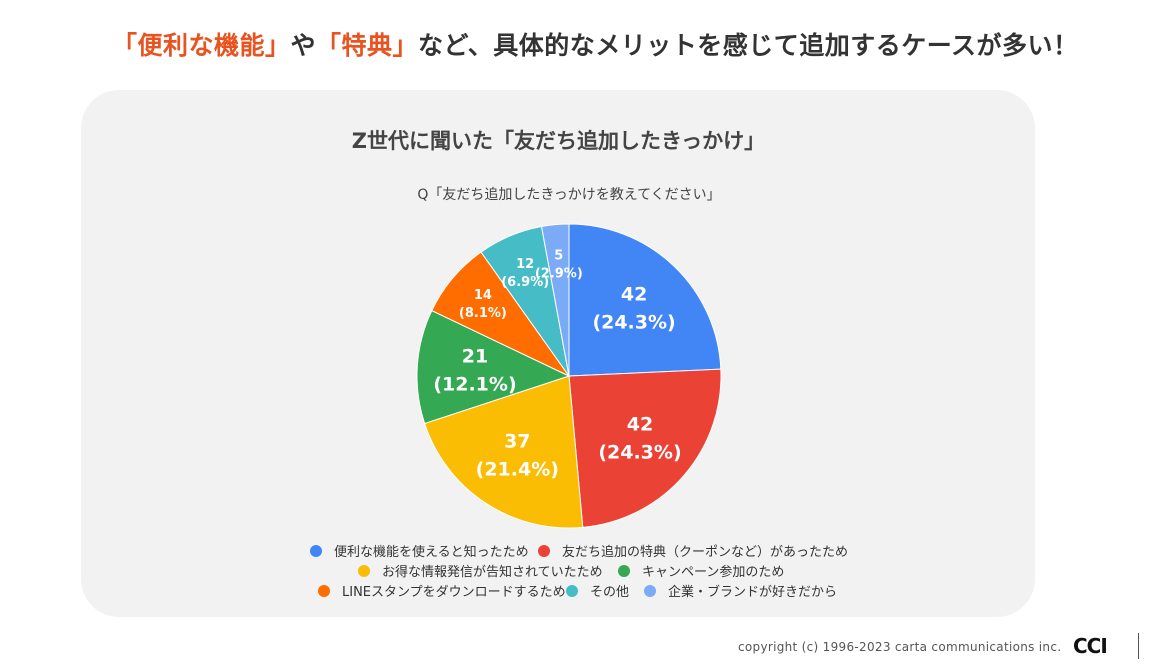 The height and width of the screenshot is (667, 1168). I want to click on chart-title: Z世代に聞いた「友だち追加したきっかけ」, so click(558, 141).